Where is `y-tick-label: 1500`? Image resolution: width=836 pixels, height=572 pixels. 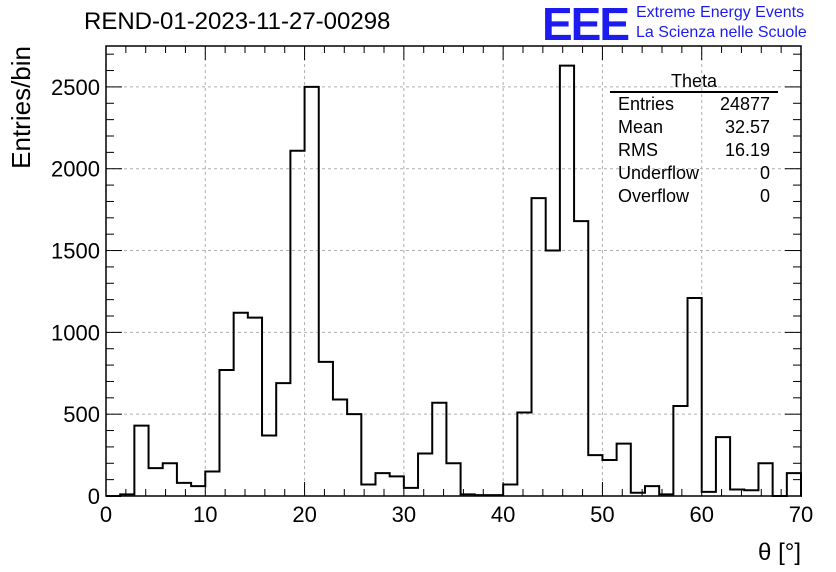 y-tick-label: 1500 is located at coordinates (75, 251).